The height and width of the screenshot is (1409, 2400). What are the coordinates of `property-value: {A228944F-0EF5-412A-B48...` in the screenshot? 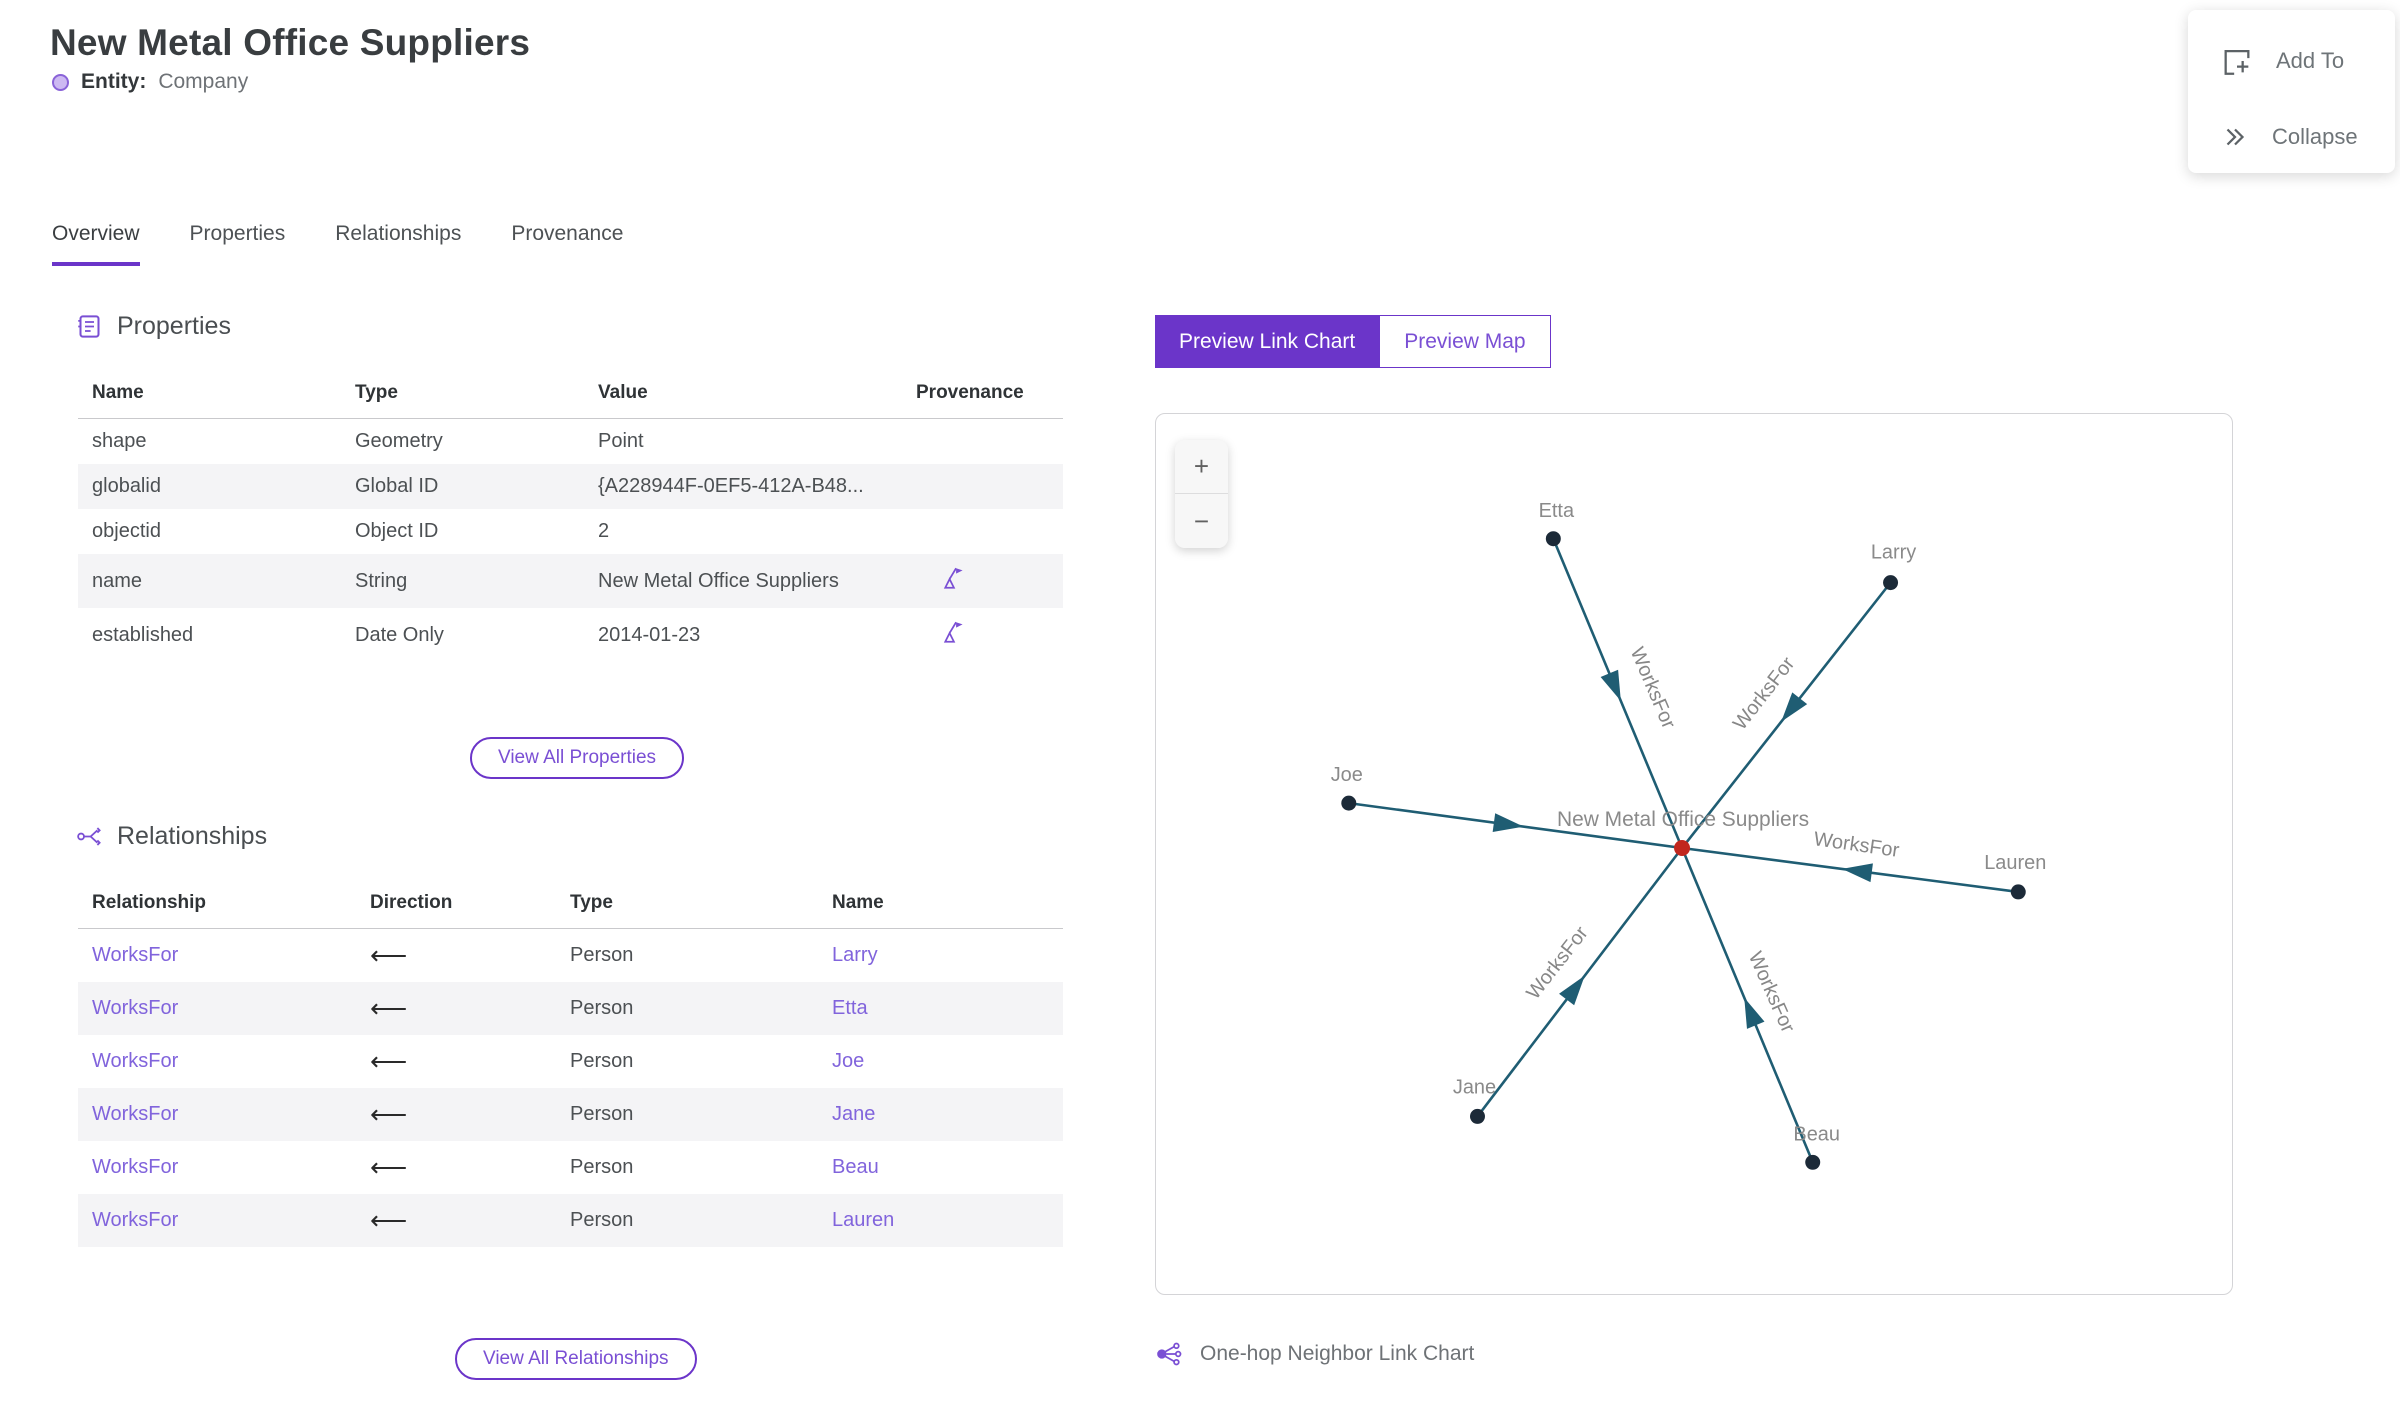 It's located at (731, 486).